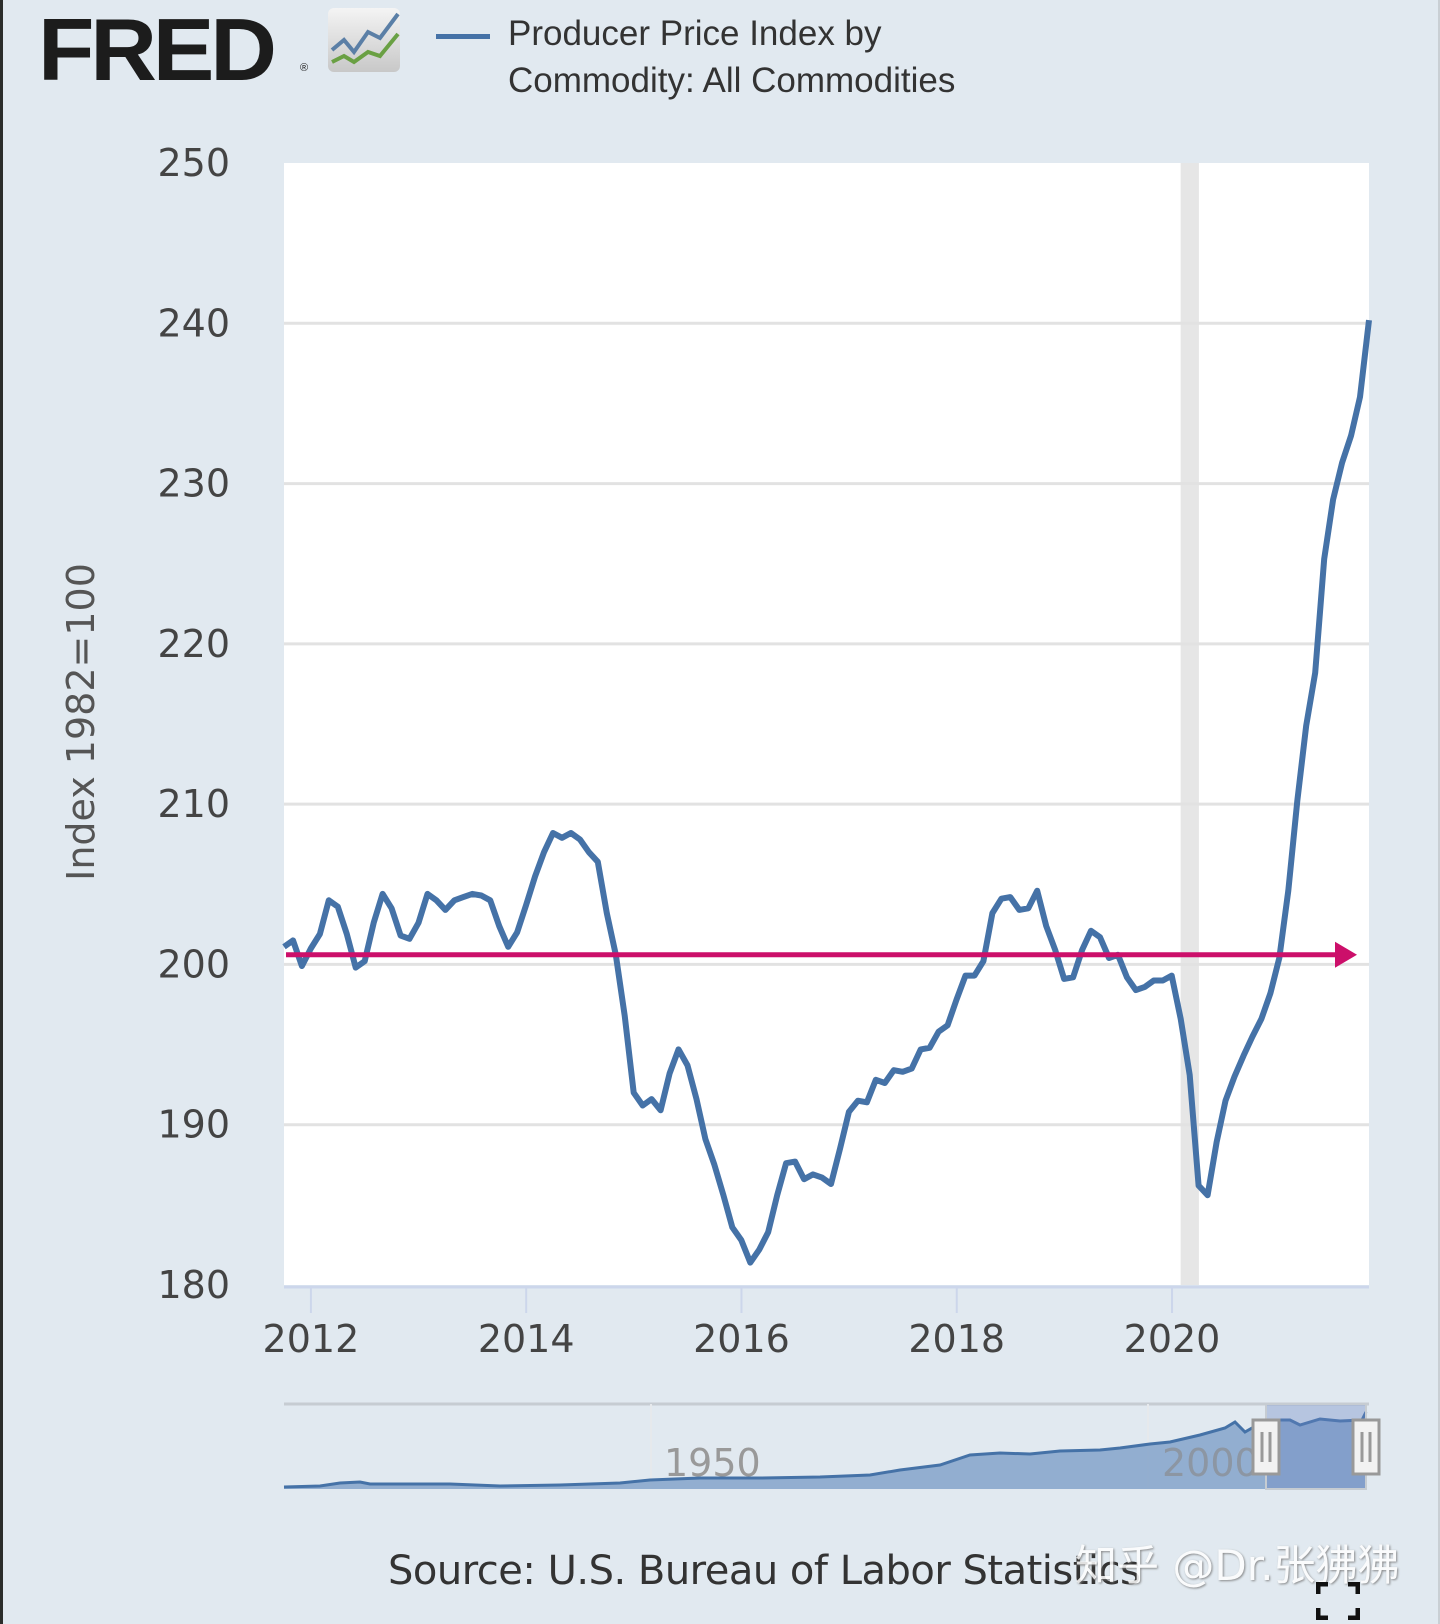  What do you see at coordinates (1316, 1446) in the screenshot?
I see `navigator-selection` at bounding box center [1316, 1446].